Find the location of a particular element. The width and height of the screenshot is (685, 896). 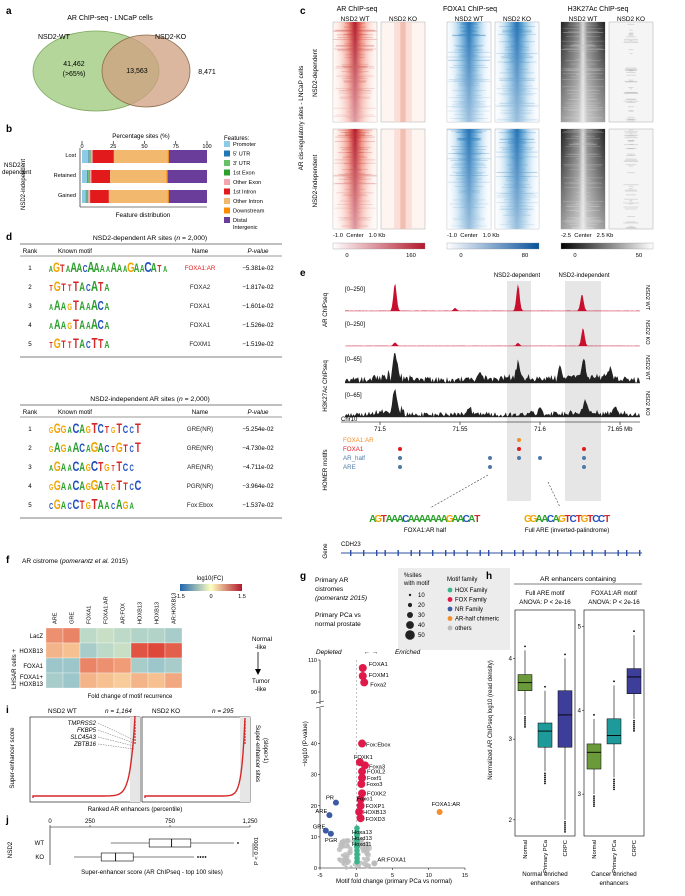

i-gene-1: FKBP5 is located at coordinates (87, 731).